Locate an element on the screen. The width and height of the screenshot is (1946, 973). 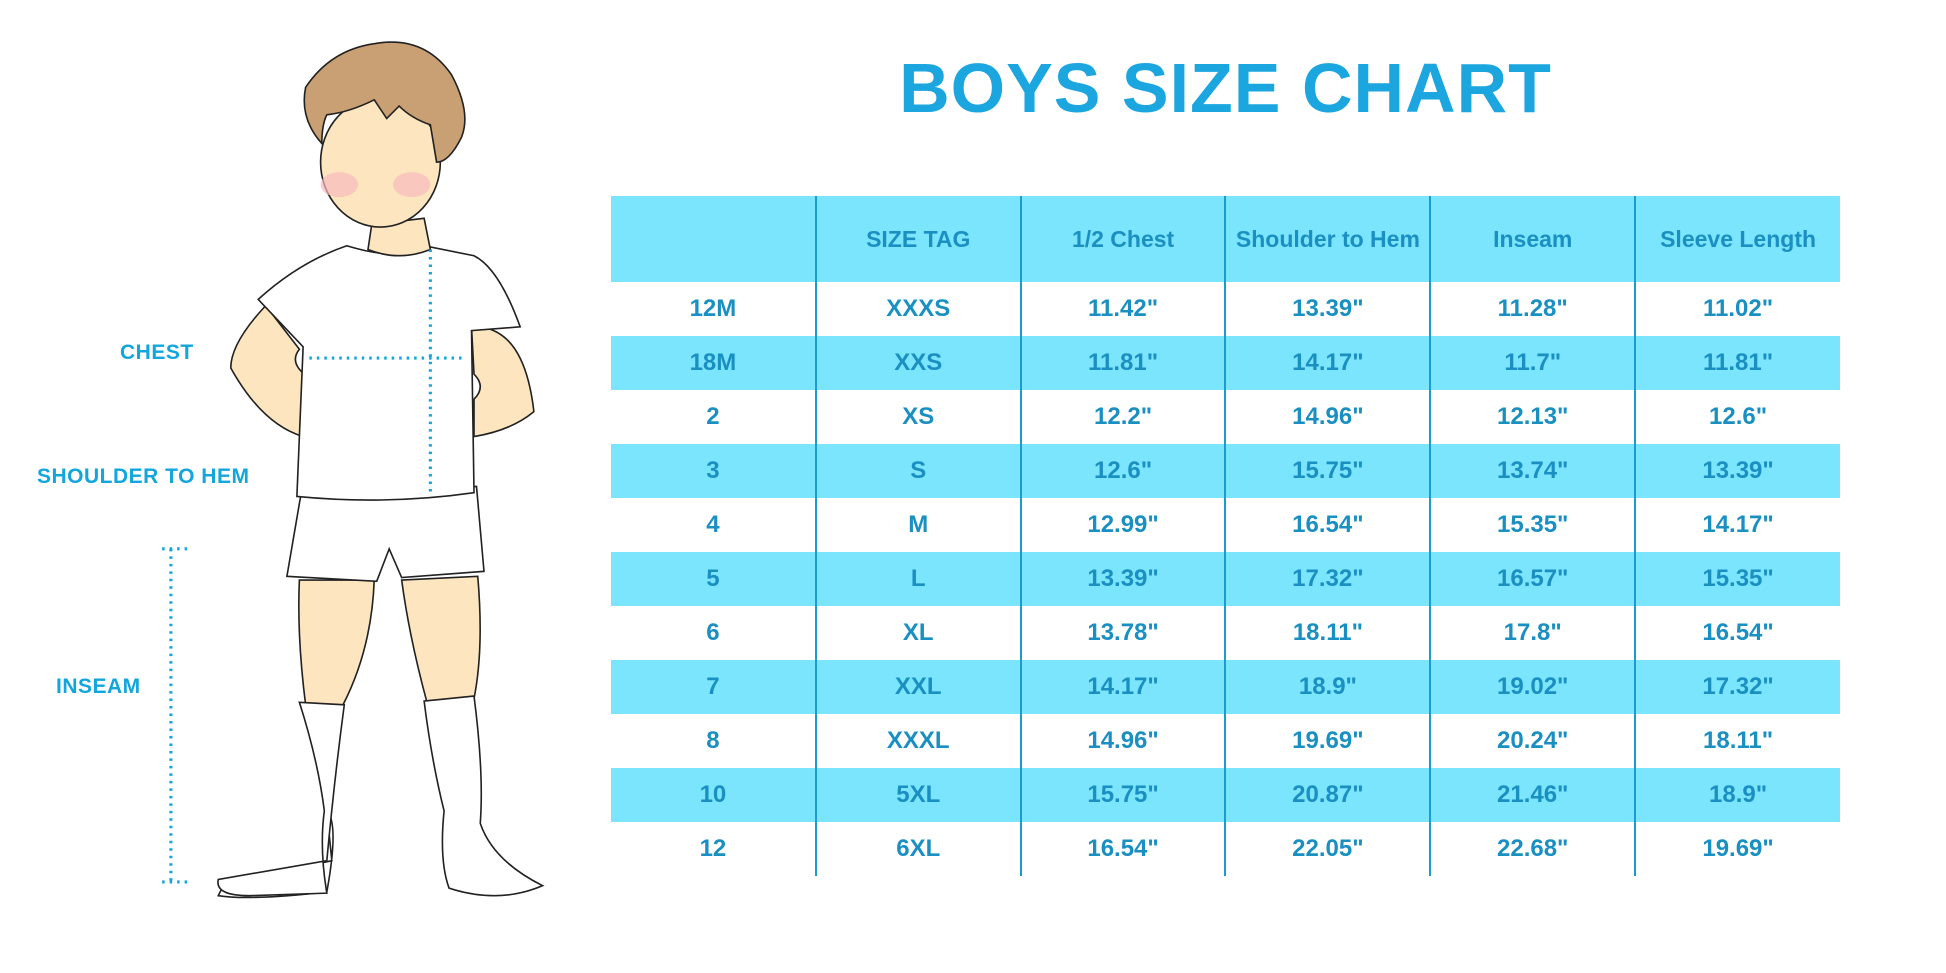
column-header is located at coordinates (713, 239).